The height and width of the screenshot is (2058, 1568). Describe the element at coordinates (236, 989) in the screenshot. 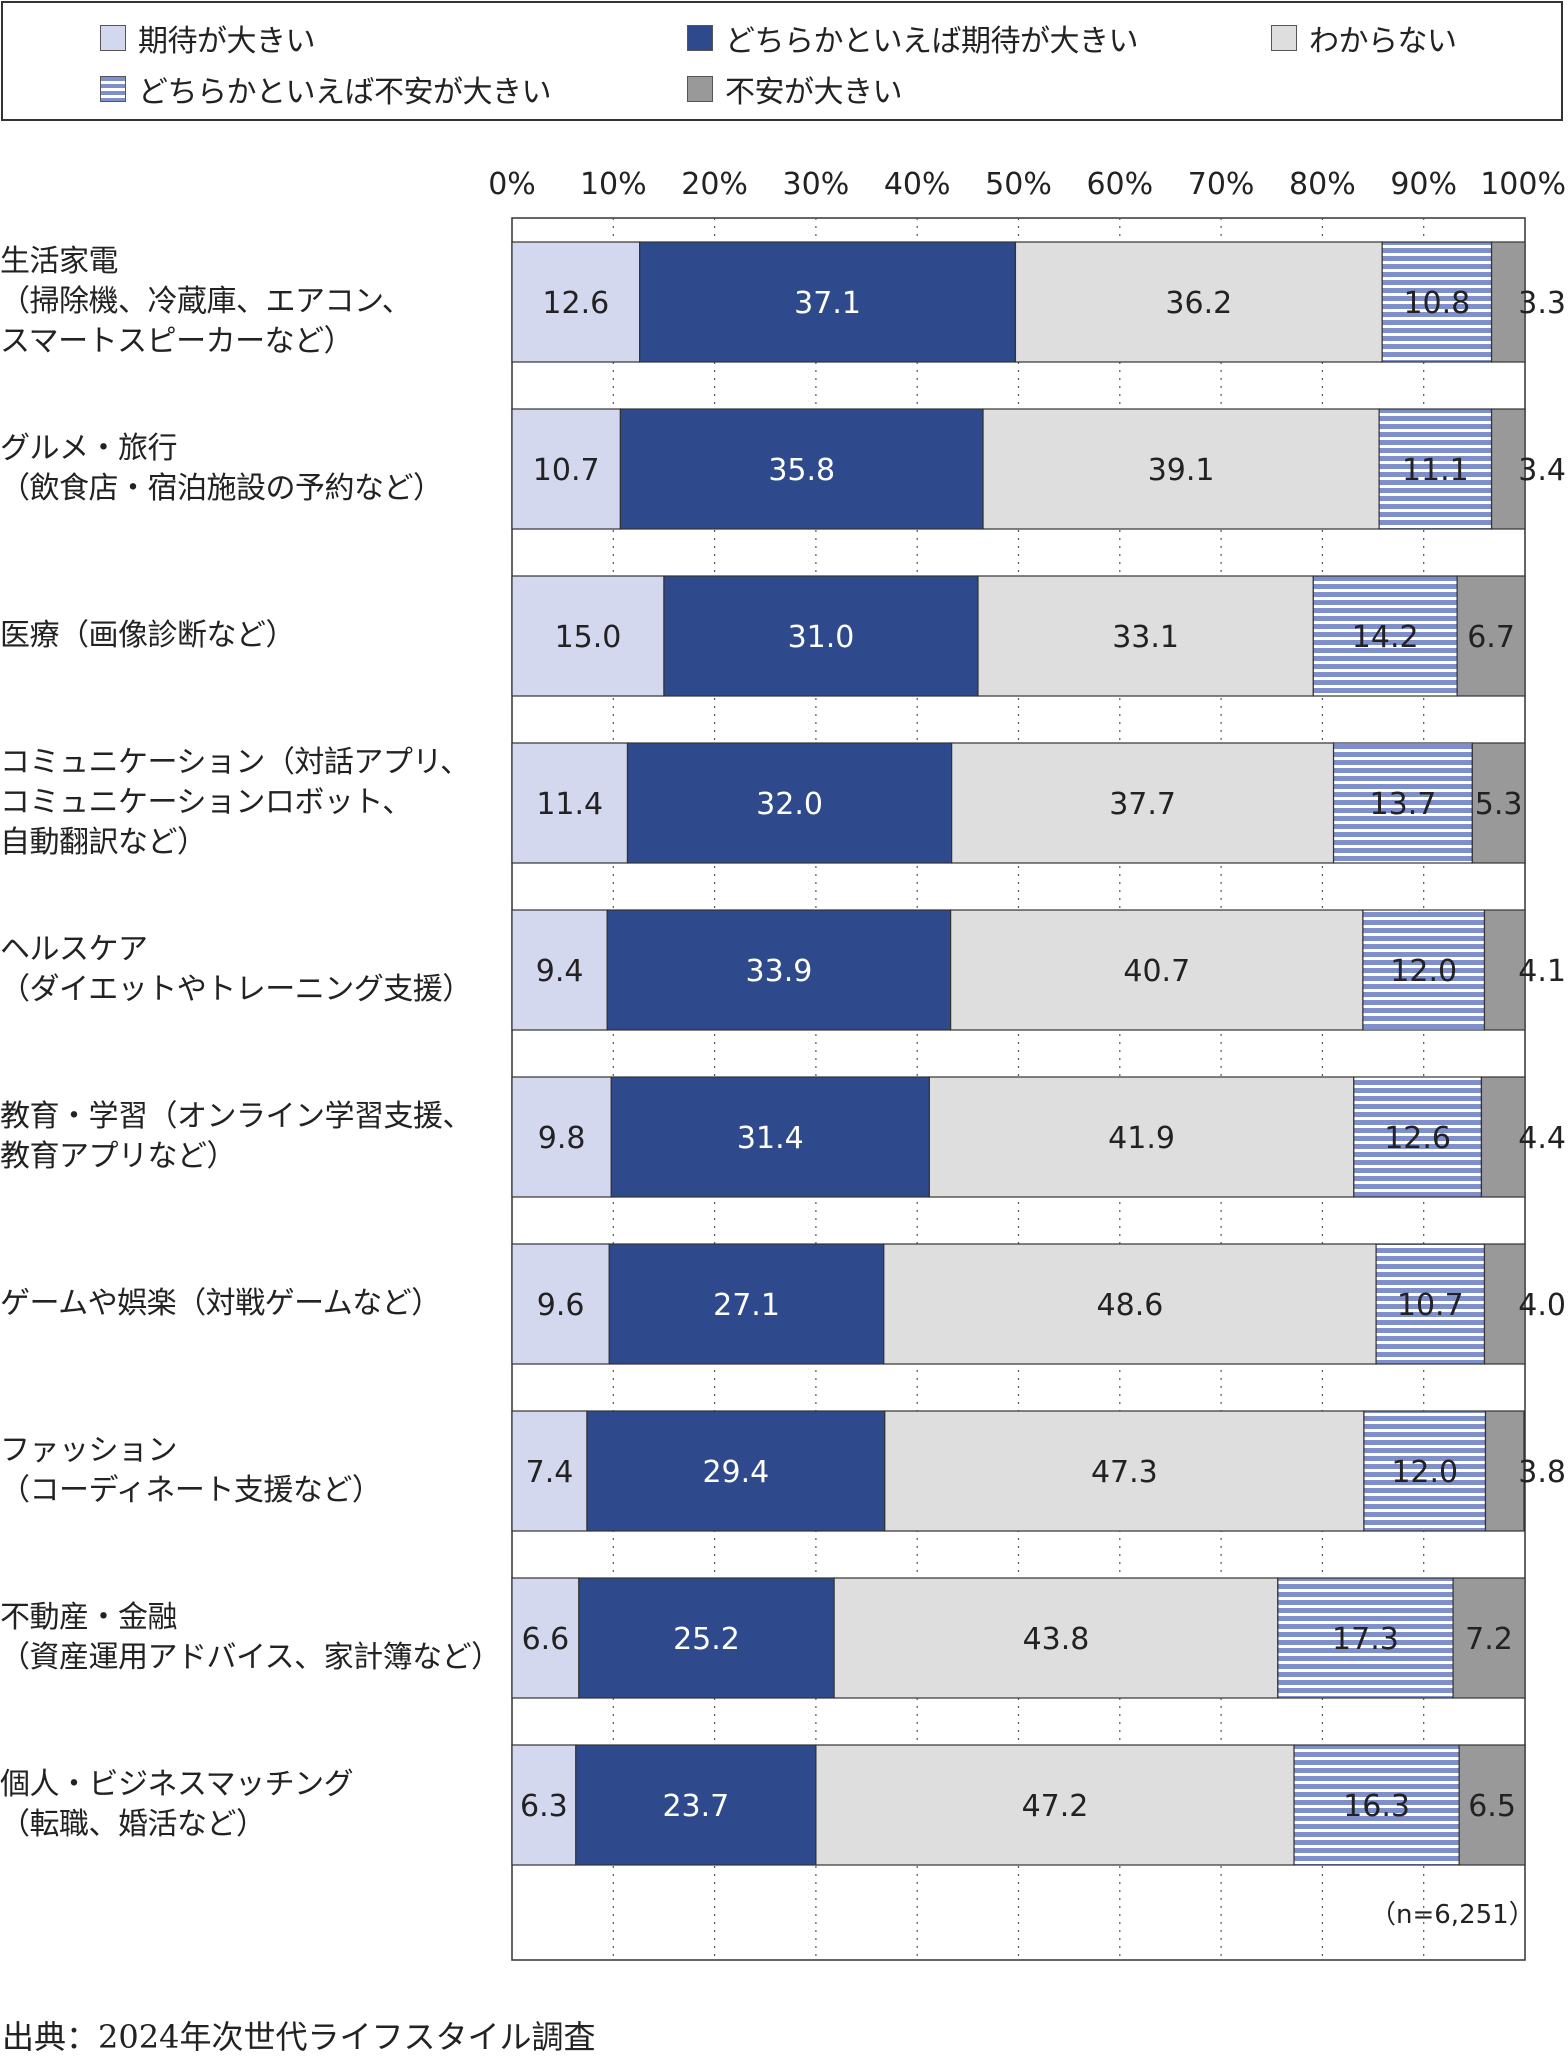

I see `category-label-line: （ダイエットやトレーニング支援）` at that location.